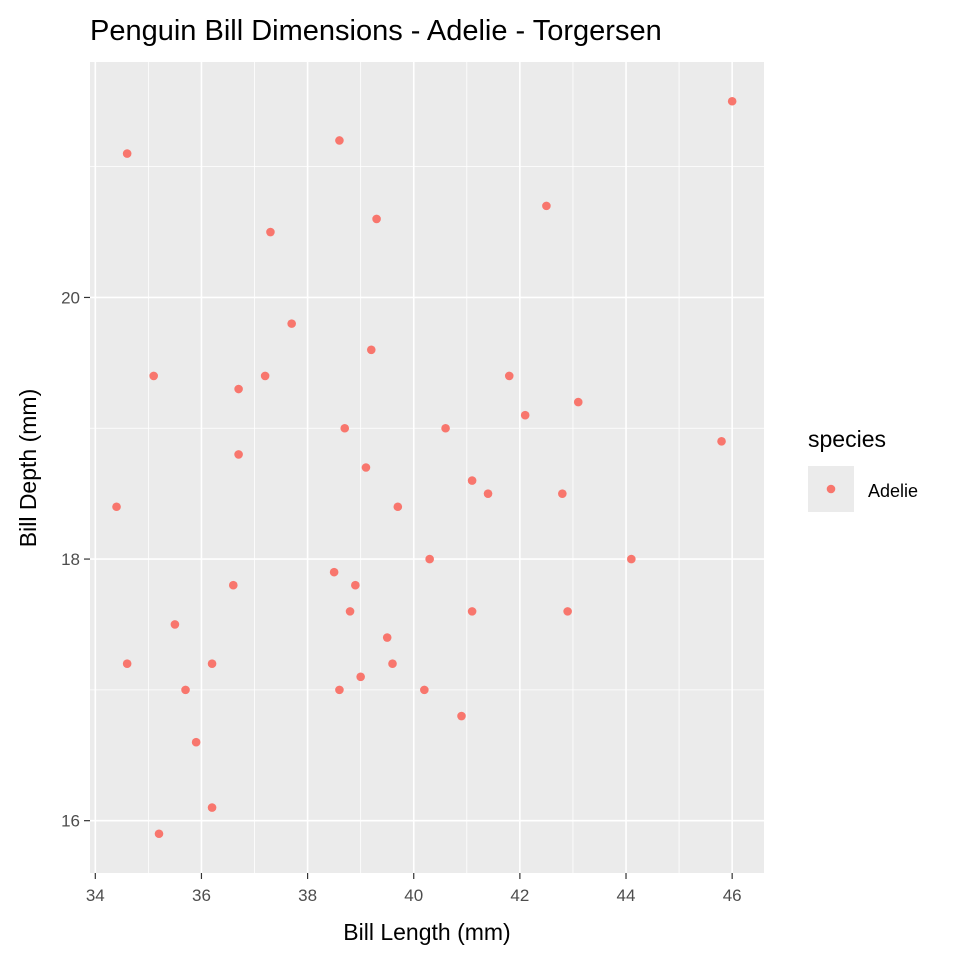 The image size is (960, 960). What do you see at coordinates (28, 468) in the screenshot?
I see `y-axis-title: Bill Depth (mm)` at bounding box center [28, 468].